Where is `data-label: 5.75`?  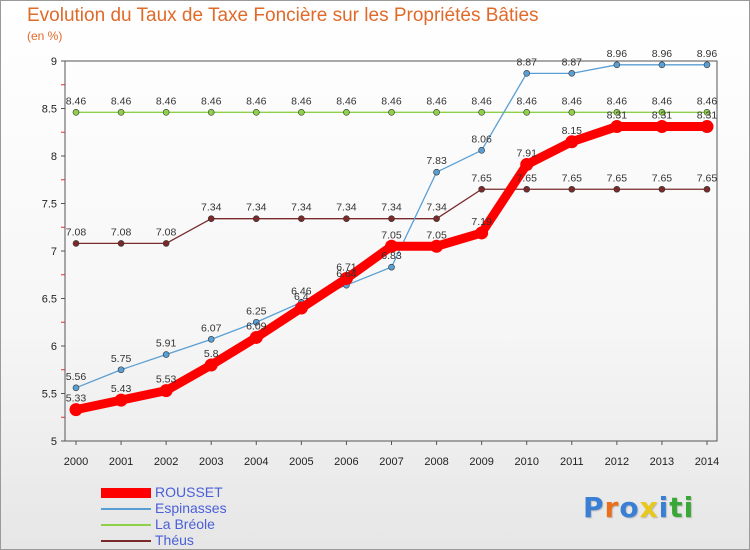 data-label: 5.75 is located at coordinates (121, 359).